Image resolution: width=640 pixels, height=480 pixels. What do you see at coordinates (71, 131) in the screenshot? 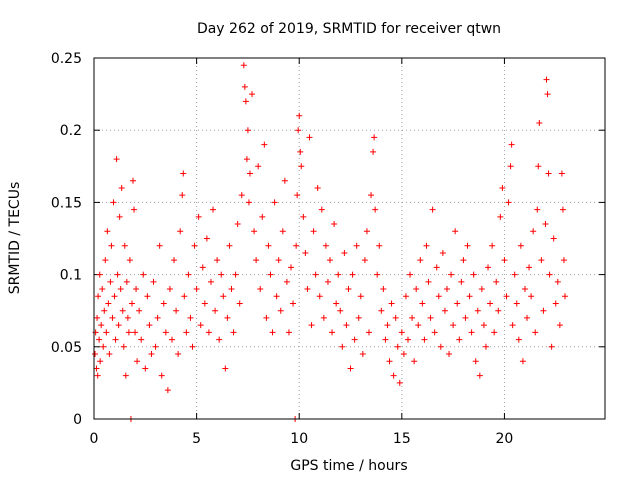
I see `y-tick-label: 0.2` at bounding box center [71, 131].